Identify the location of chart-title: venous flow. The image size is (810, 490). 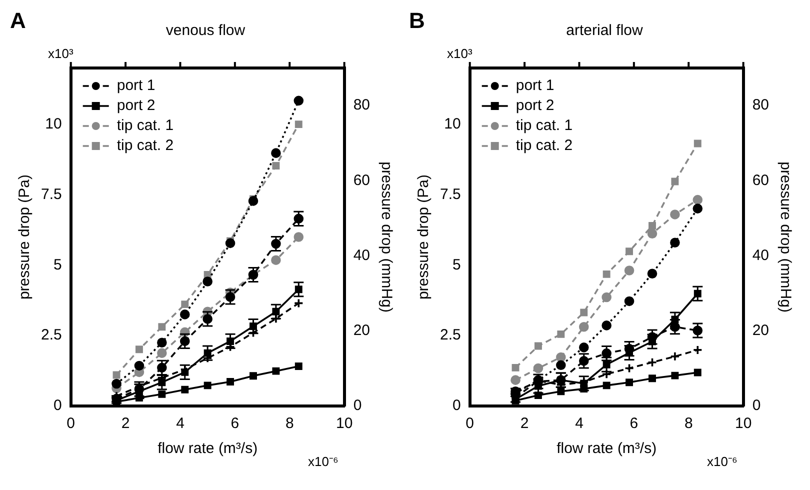
(206, 31).